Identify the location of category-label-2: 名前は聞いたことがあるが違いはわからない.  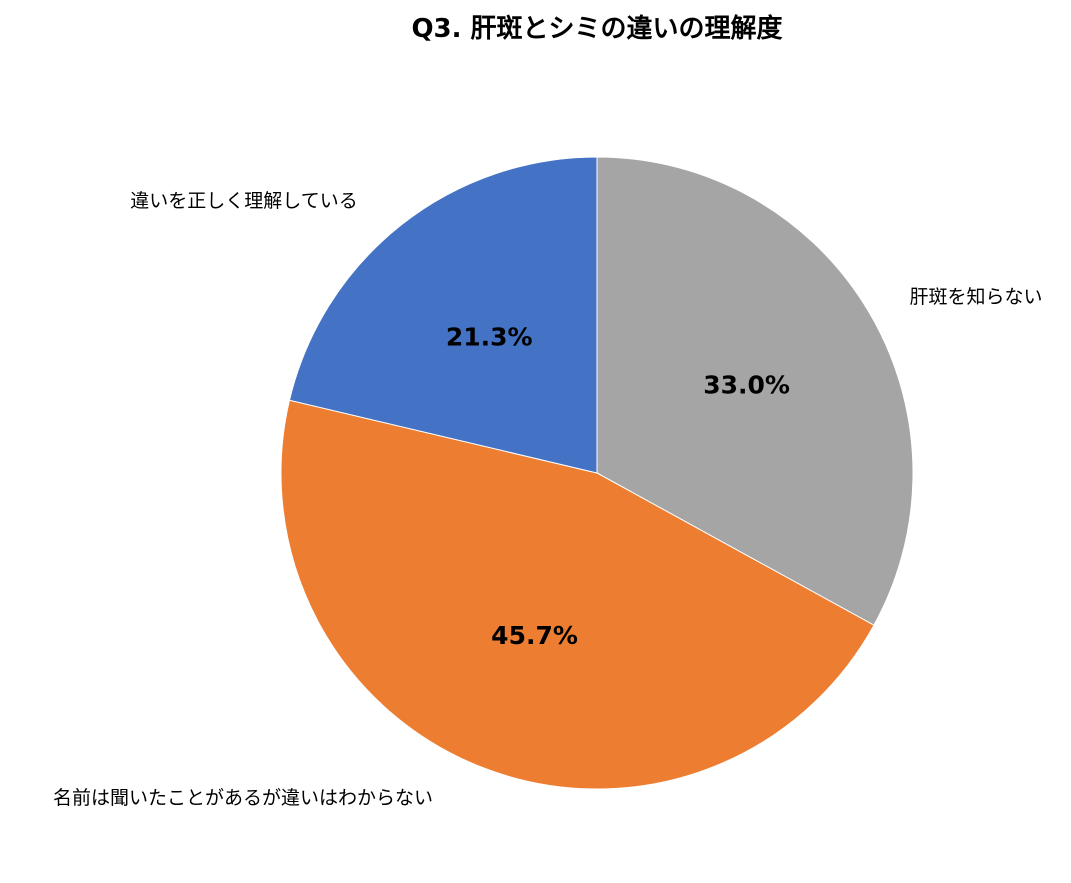
(243, 798).